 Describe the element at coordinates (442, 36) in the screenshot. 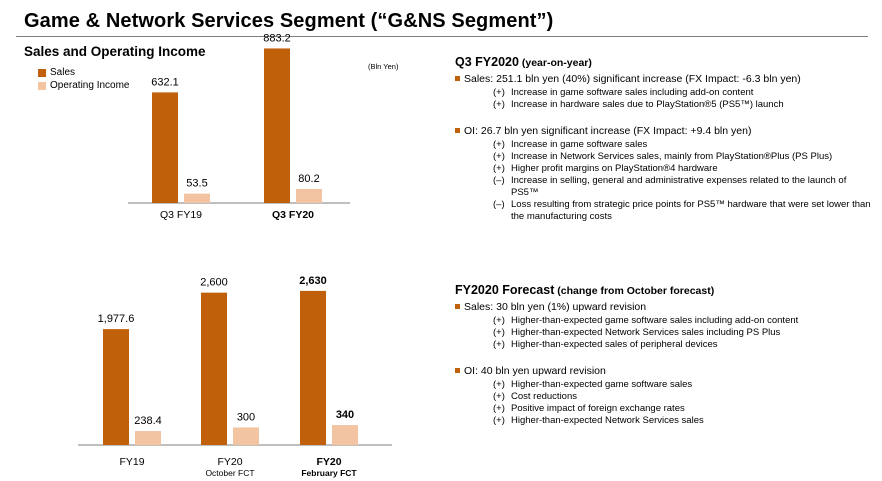

I see `title-divider` at that location.